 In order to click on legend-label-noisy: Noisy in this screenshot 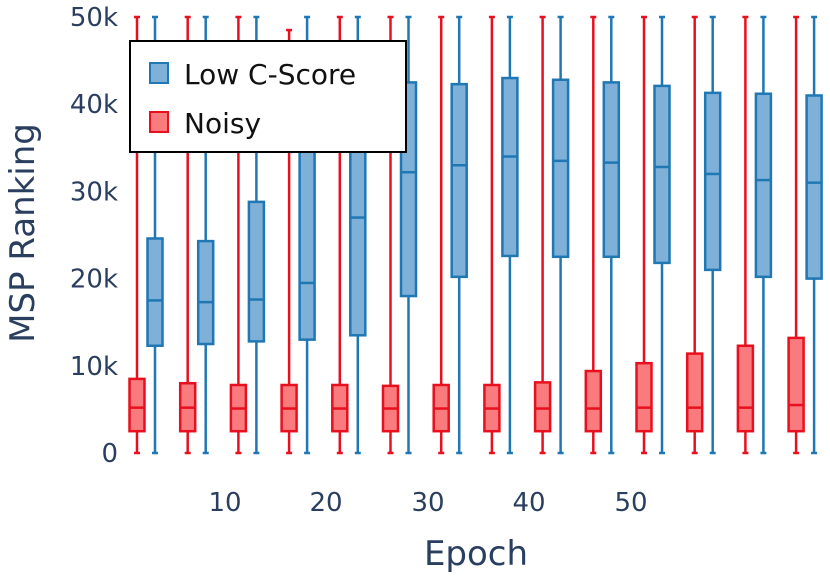, I will do `click(222, 123)`.